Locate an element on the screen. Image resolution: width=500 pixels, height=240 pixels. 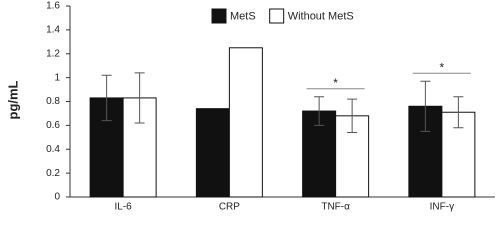
y-tick-label: 0.2 is located at coordinates (53, 173).